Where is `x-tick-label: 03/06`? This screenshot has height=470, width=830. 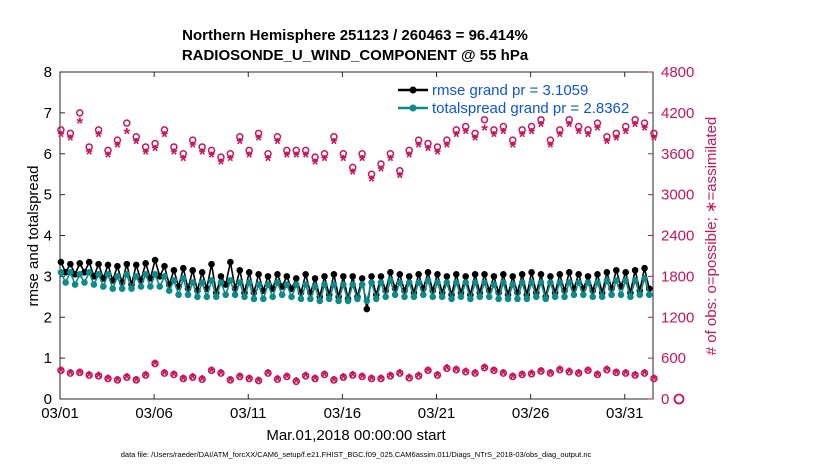
x-tick-label: 03/06 is located at coordinates (154, 413).